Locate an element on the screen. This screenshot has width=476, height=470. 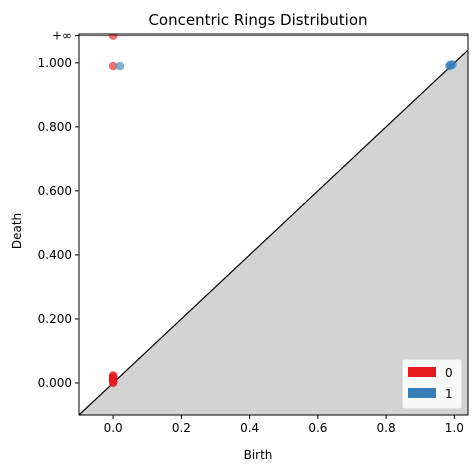
x-tick-label: 0.8 is located at coordinates (386, 428).